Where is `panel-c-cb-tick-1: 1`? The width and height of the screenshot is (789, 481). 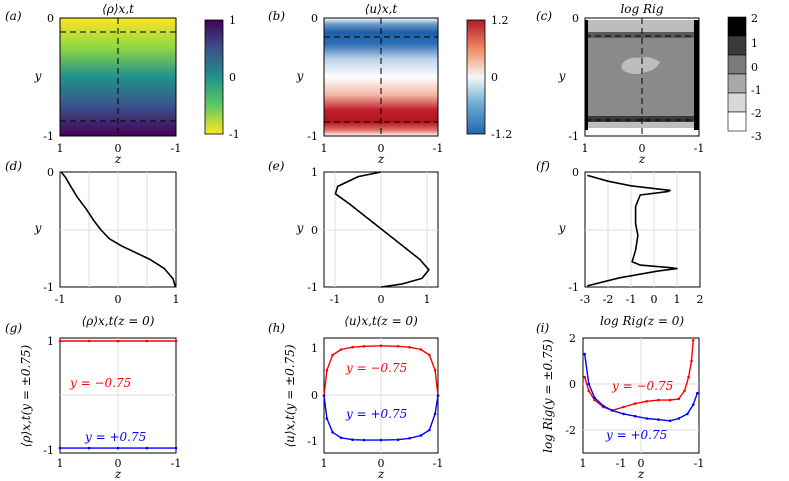 panel-c-cb-tick-1: 1 is located at coordinates (754, 43).